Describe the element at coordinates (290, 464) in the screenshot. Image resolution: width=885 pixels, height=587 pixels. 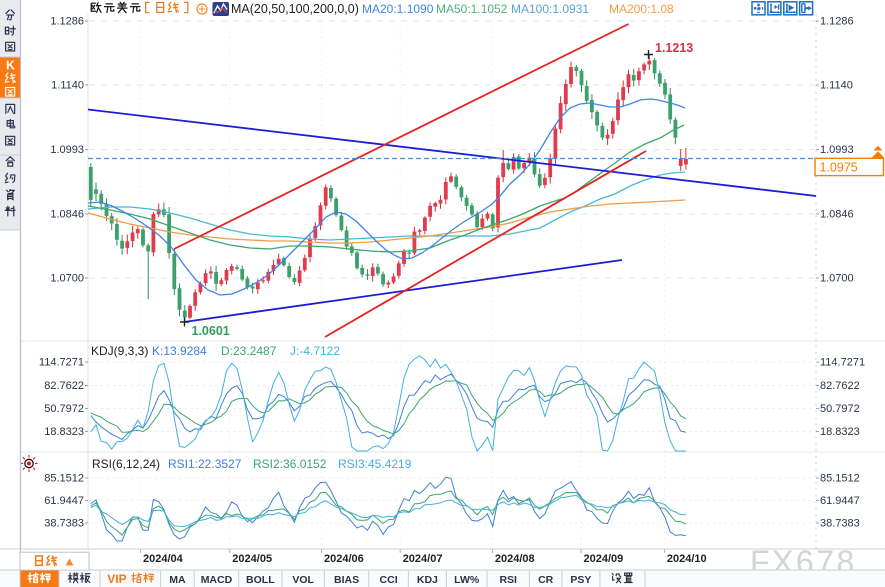
I see `svg-text: RSI2:36.0152` at that location.